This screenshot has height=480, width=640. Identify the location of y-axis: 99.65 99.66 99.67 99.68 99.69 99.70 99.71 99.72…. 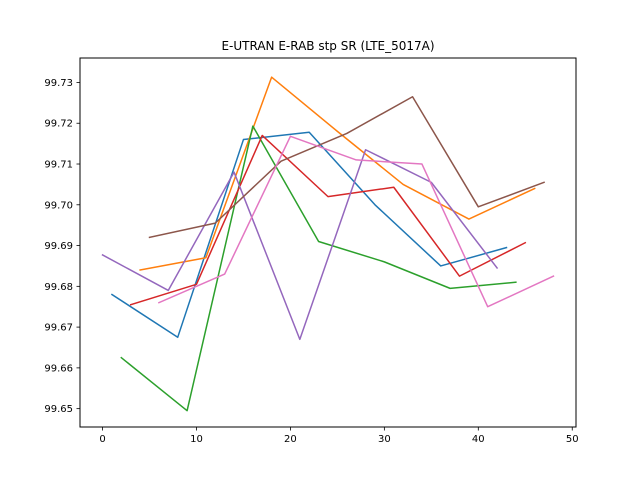
(62, 246).